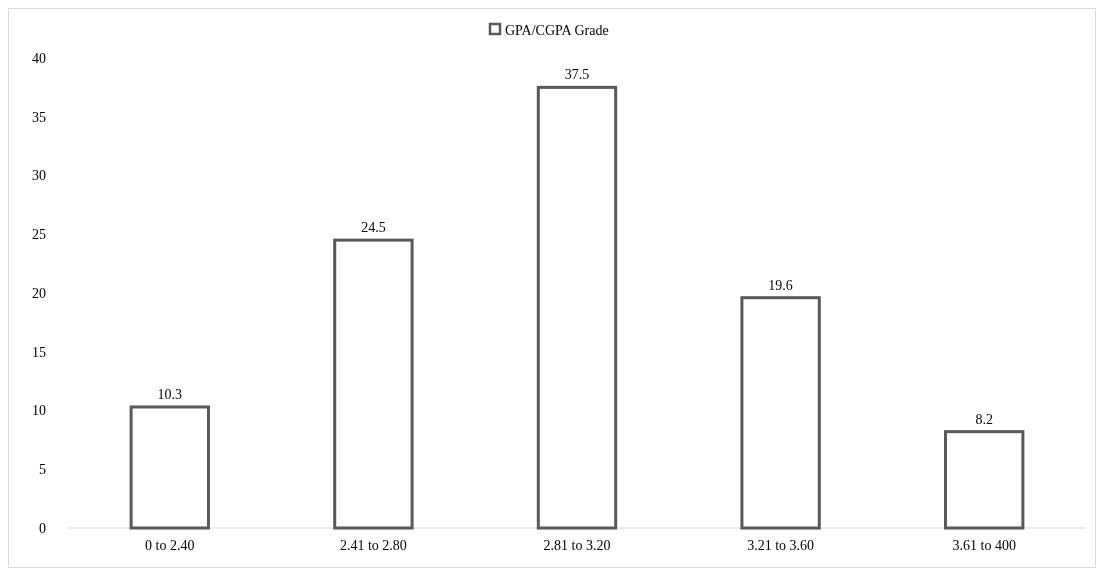 The width and height of the screenshot is (1104, 576). What do you see at coordinates (170, 394) in the screenshot?
I see `data-label: 10.3` at bounding box center [170, 394].